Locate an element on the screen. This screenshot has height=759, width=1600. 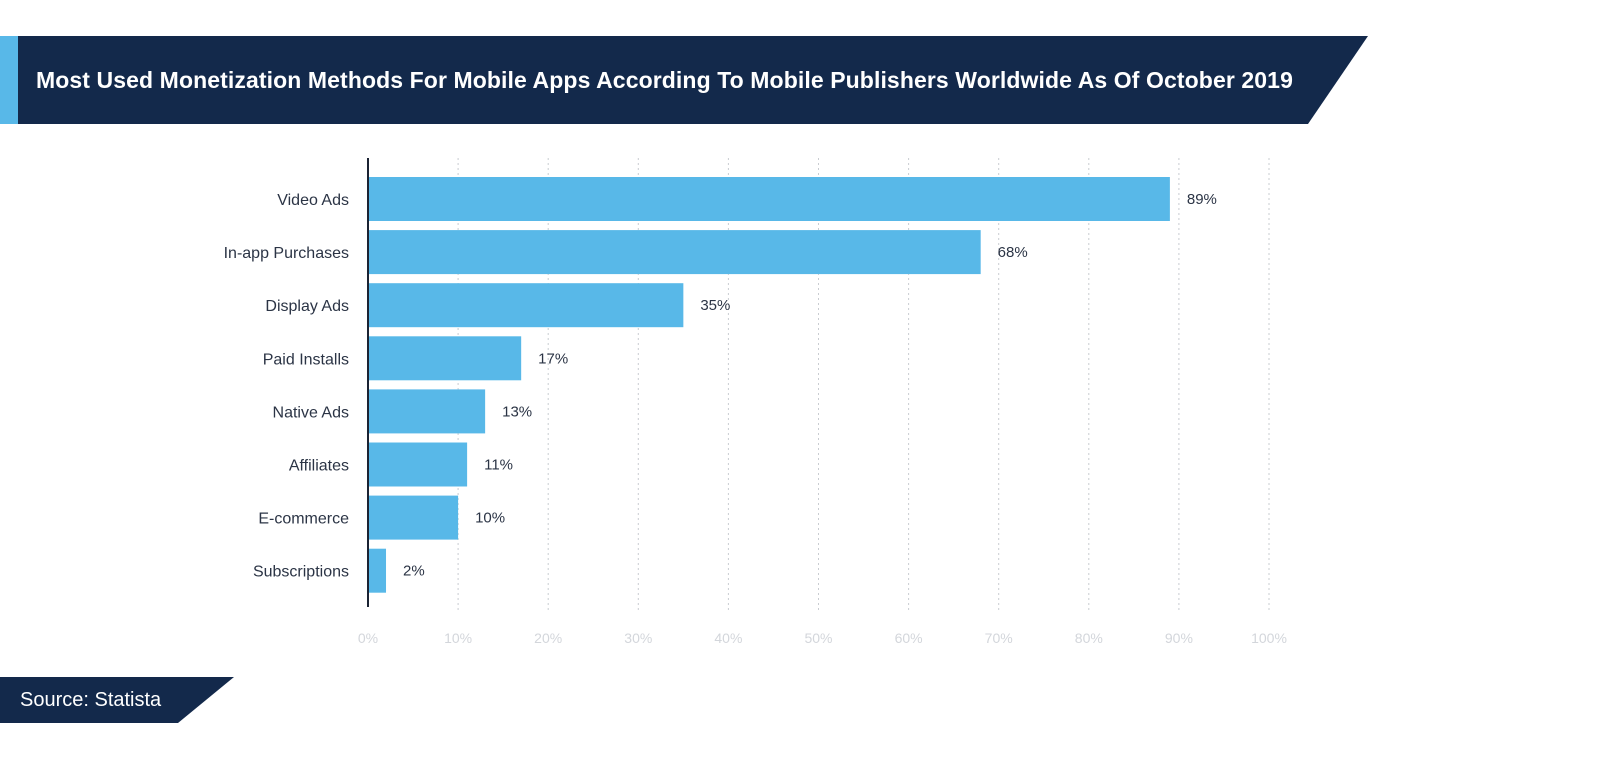
category-label: Native Ads is located at coordinates (311, 412).